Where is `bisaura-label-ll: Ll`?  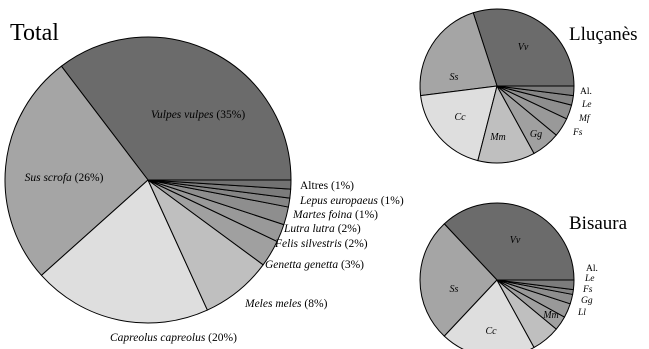 bisaura-label-ll: Ll is located at coordinates (581, 313).